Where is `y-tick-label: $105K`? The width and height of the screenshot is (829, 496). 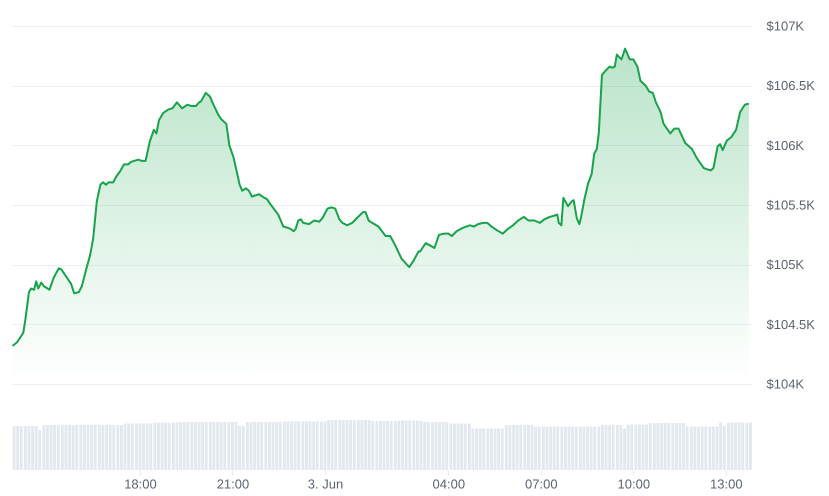
y-tick-label: $105K is located at coordinates (785, 264).